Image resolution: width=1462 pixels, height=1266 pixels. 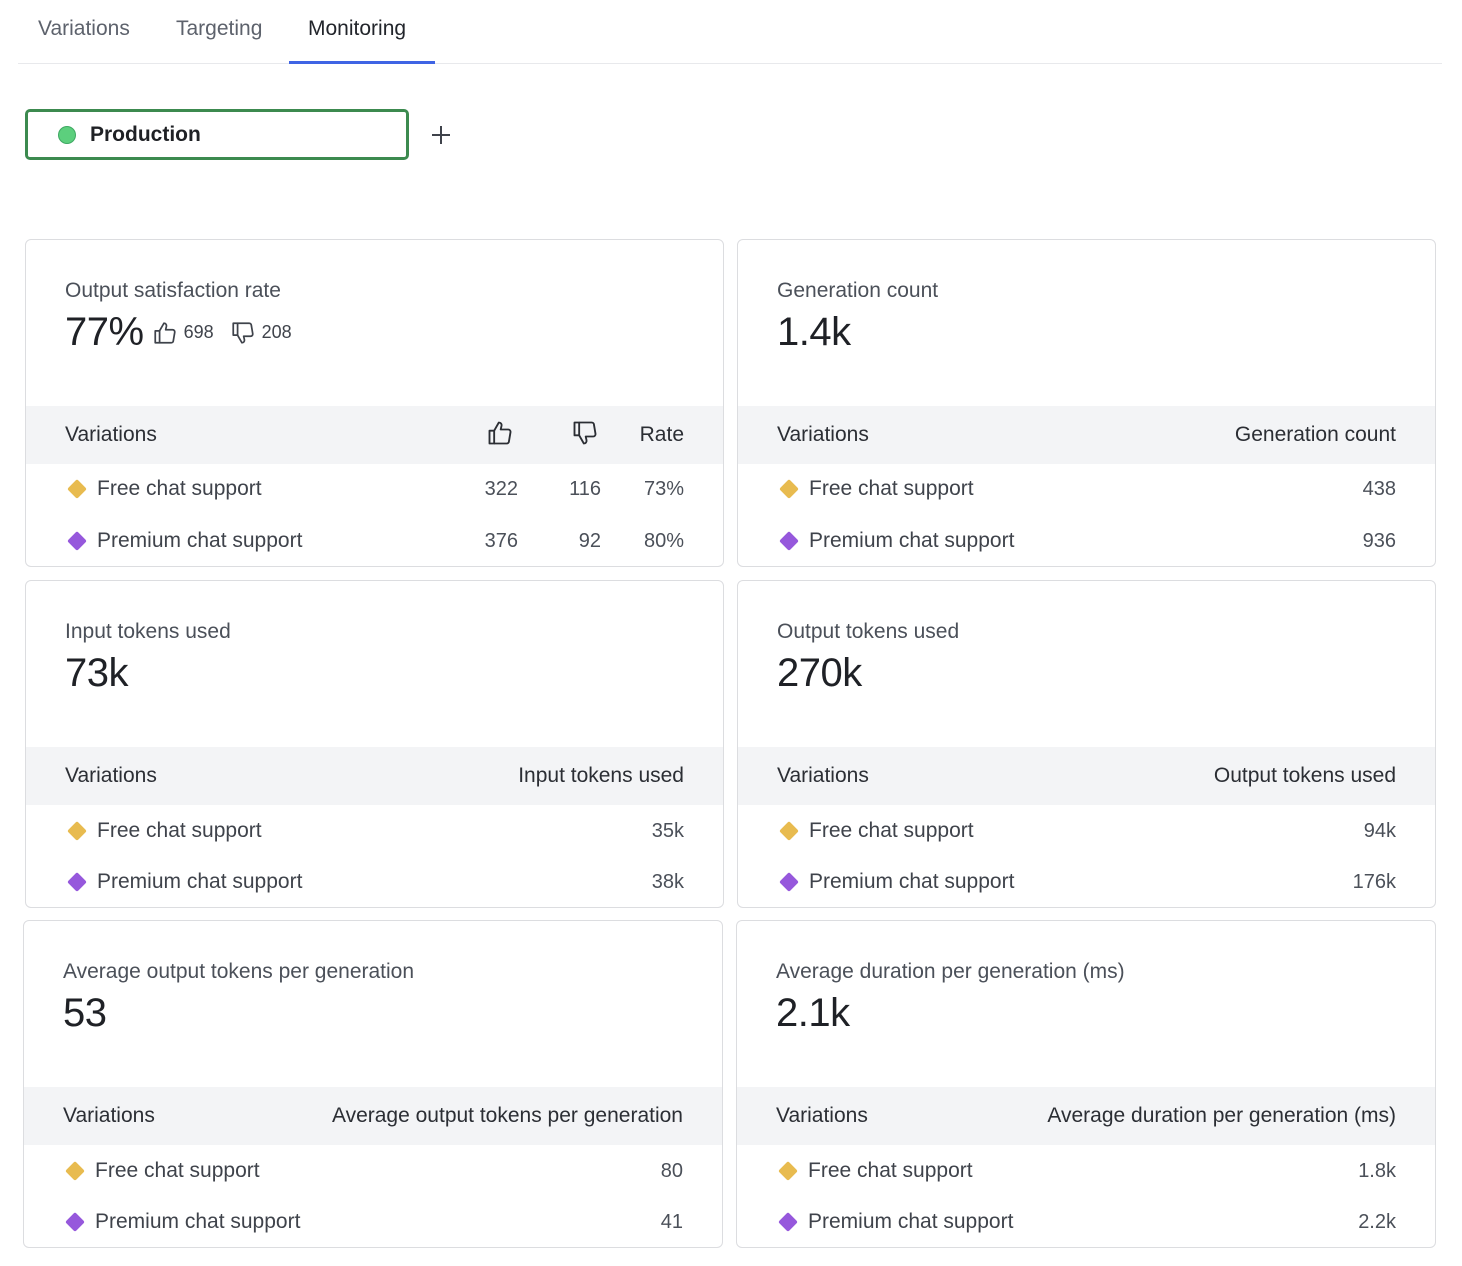 I want to click on table-header: Variations Generation count, so click(x=1086, y=435).